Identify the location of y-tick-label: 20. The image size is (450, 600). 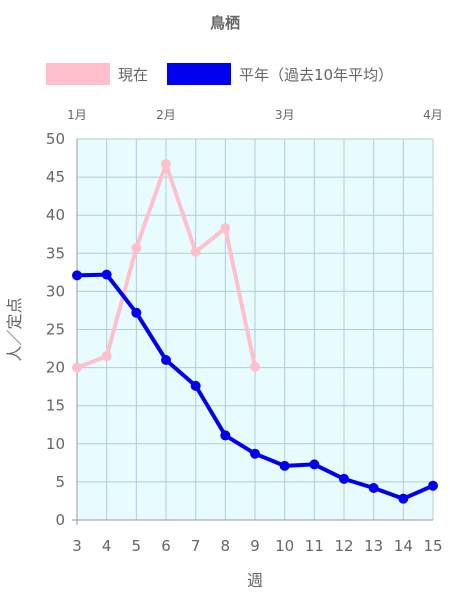
(55, 368).